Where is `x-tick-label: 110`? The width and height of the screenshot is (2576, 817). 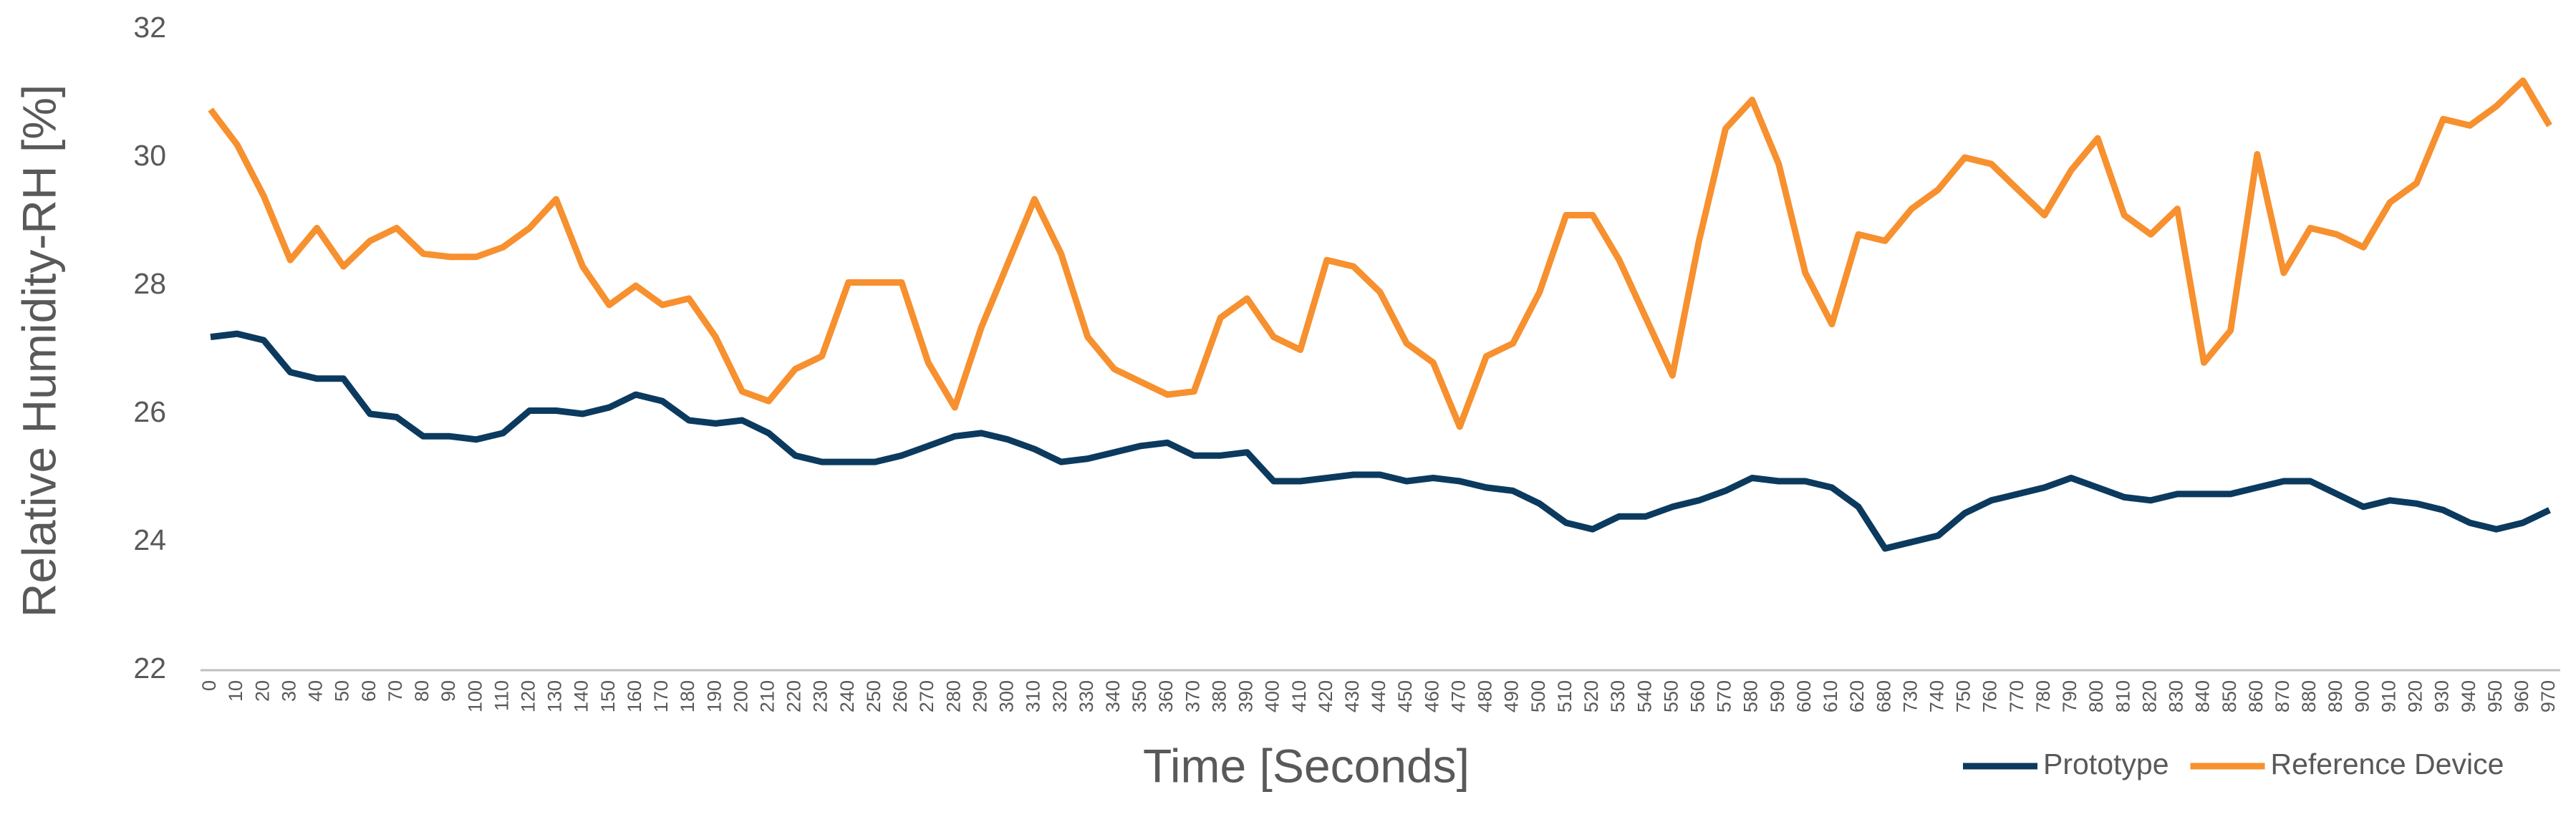
x-tick-label: 110 is located at coordinates (501, 695).